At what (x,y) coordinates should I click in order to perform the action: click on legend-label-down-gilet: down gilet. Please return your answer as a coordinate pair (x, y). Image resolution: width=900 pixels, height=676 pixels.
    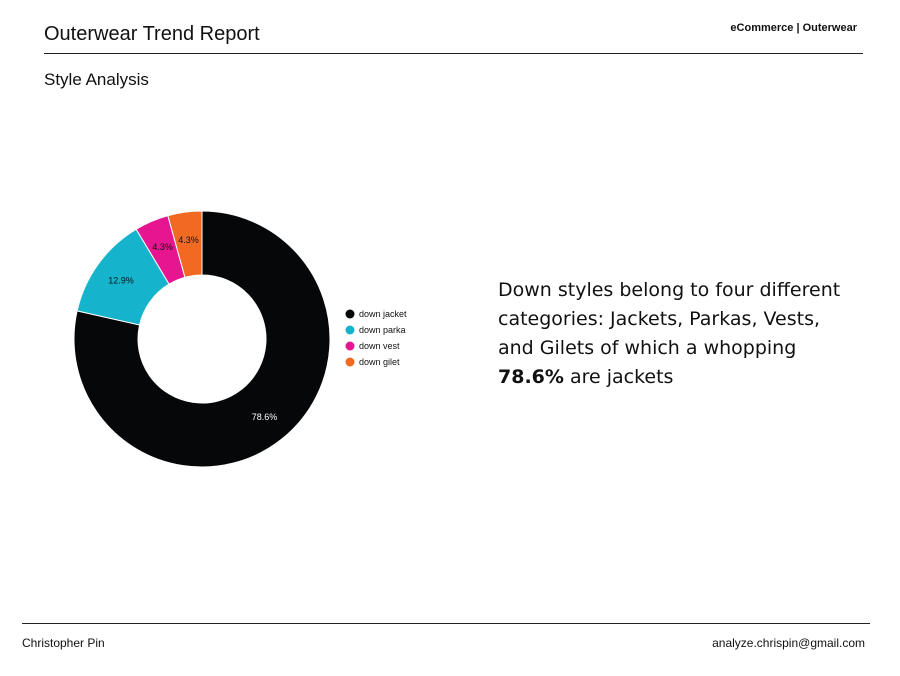
    Looking at the image, I should click on (379, 362).